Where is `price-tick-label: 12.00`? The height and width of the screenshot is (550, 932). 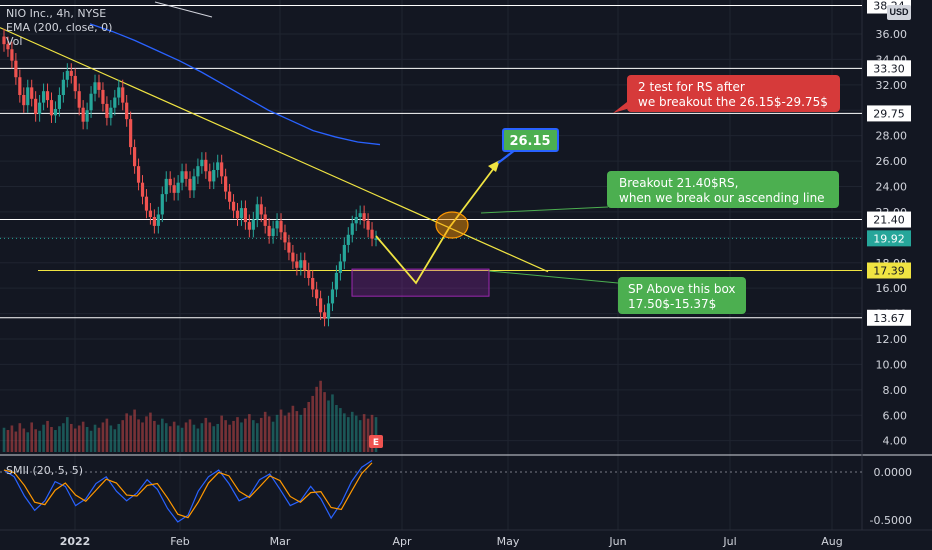
price-tick-label: 12.00 is located at coordinates (892, 339).